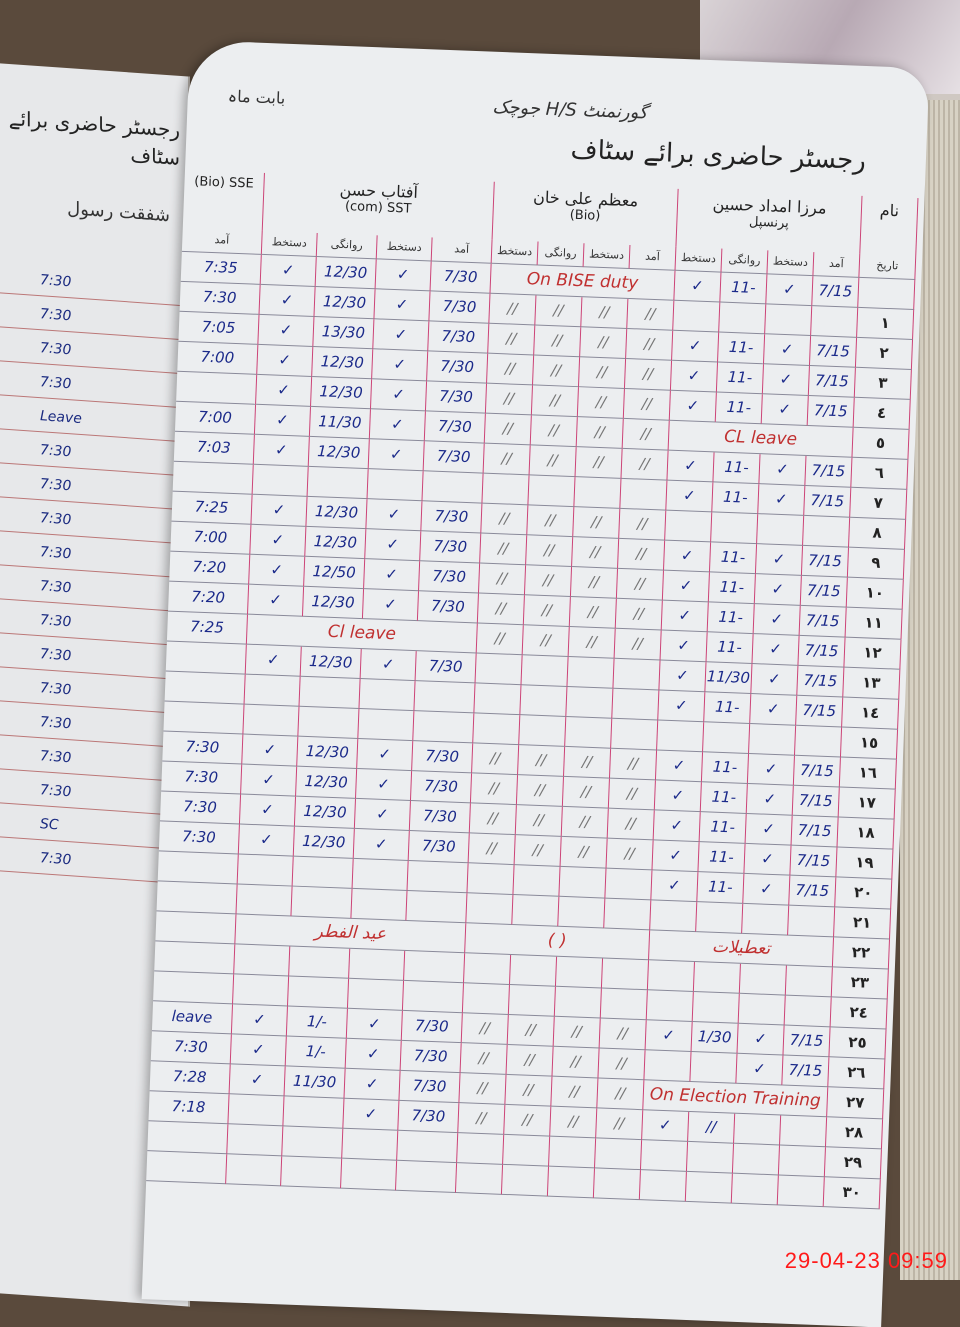 The image size is (960, 1327). I want to click on date-number: ١٠, so click(875, 593).